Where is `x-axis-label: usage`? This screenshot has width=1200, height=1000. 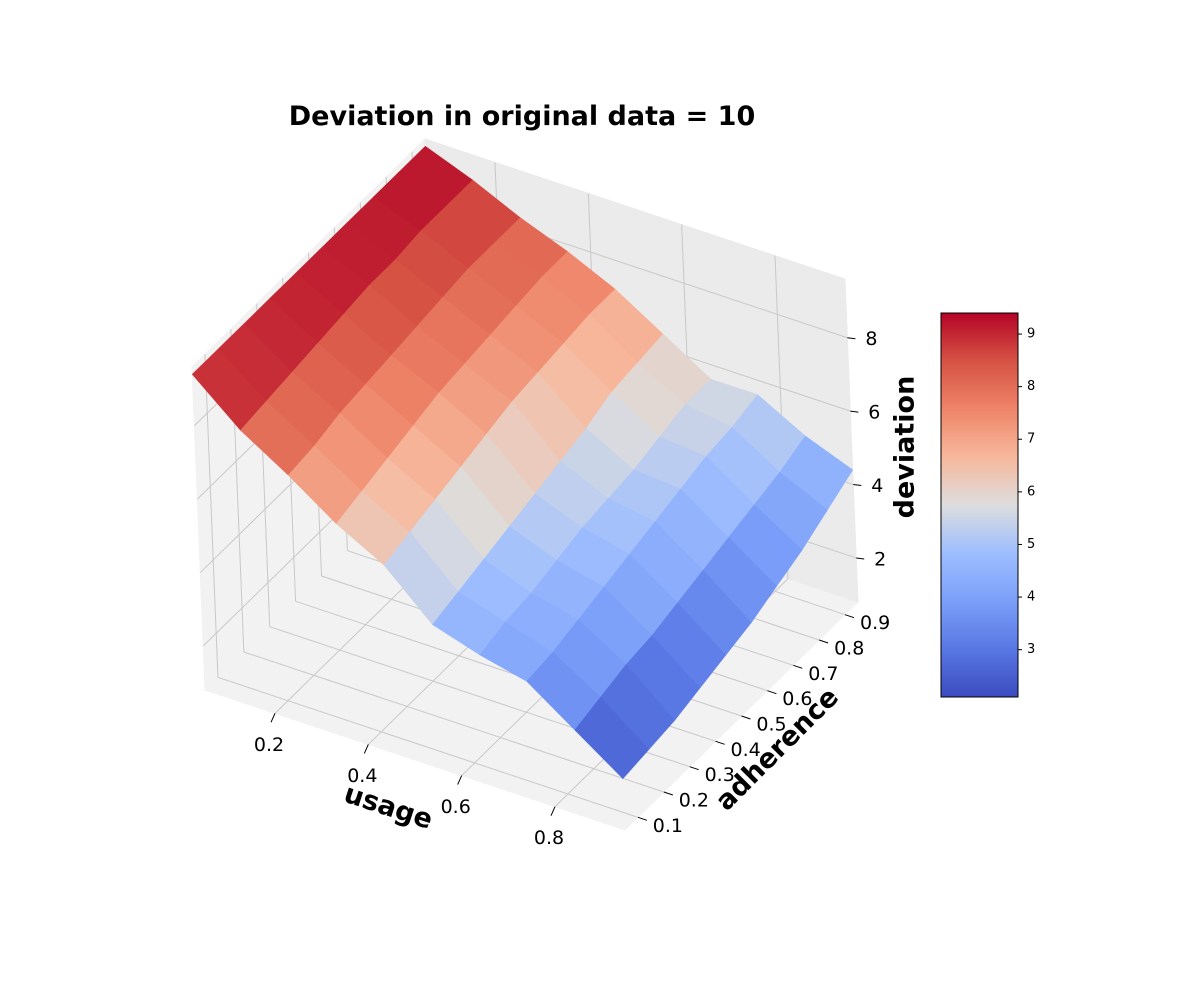
x-axis-label: usage is located at coordinates (388, 807).